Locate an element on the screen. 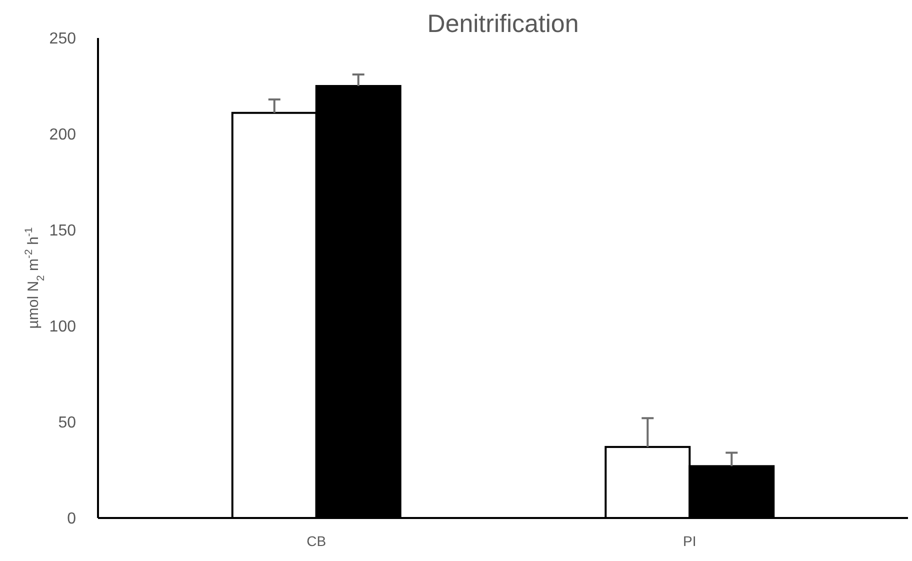 This screenshot has height=561, width=912. y-tick-label: 50 is located at coordinates (67, 423).